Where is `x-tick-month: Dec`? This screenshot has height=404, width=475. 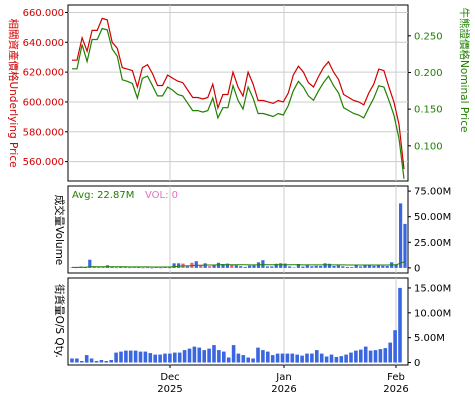 x-tick-month: Dec is located at coordinates (169, 377).